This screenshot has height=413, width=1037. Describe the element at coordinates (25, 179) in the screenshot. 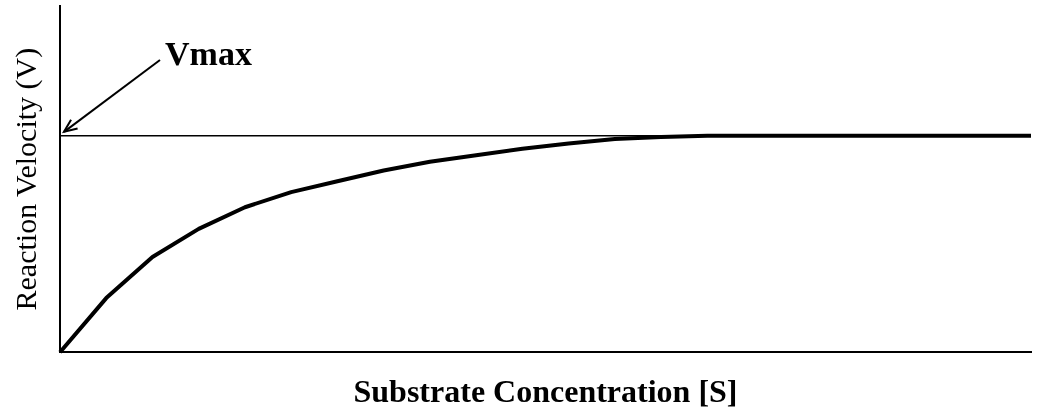

I see `y-axis-title: Reaction Velocity (V)` at that location.